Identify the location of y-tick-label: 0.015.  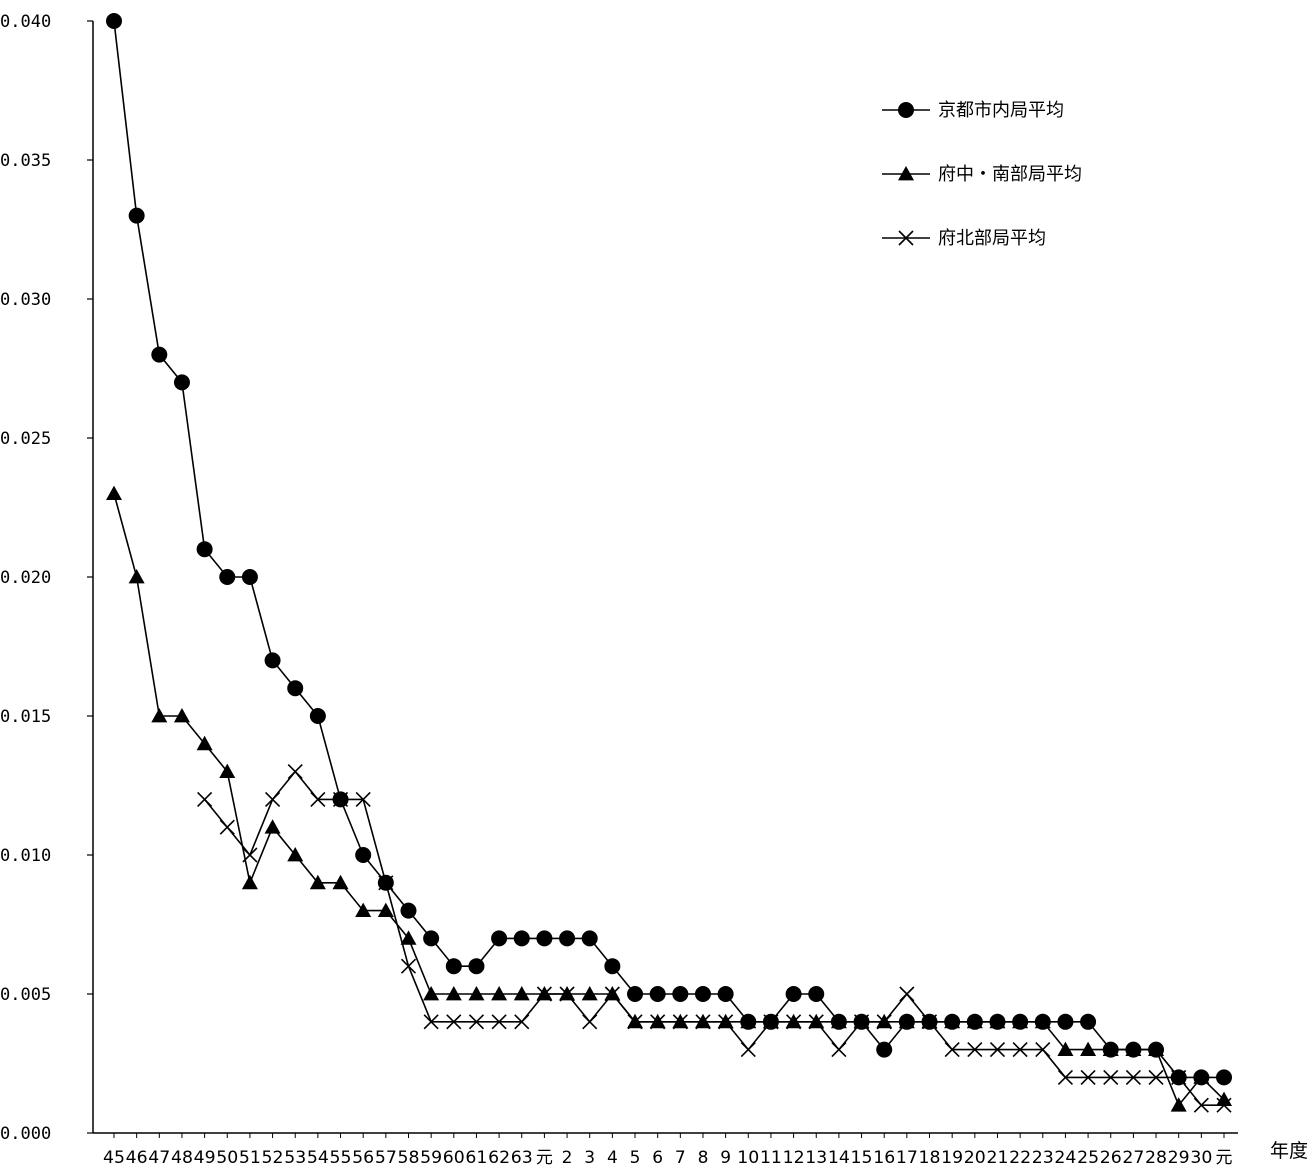
(25, 717).